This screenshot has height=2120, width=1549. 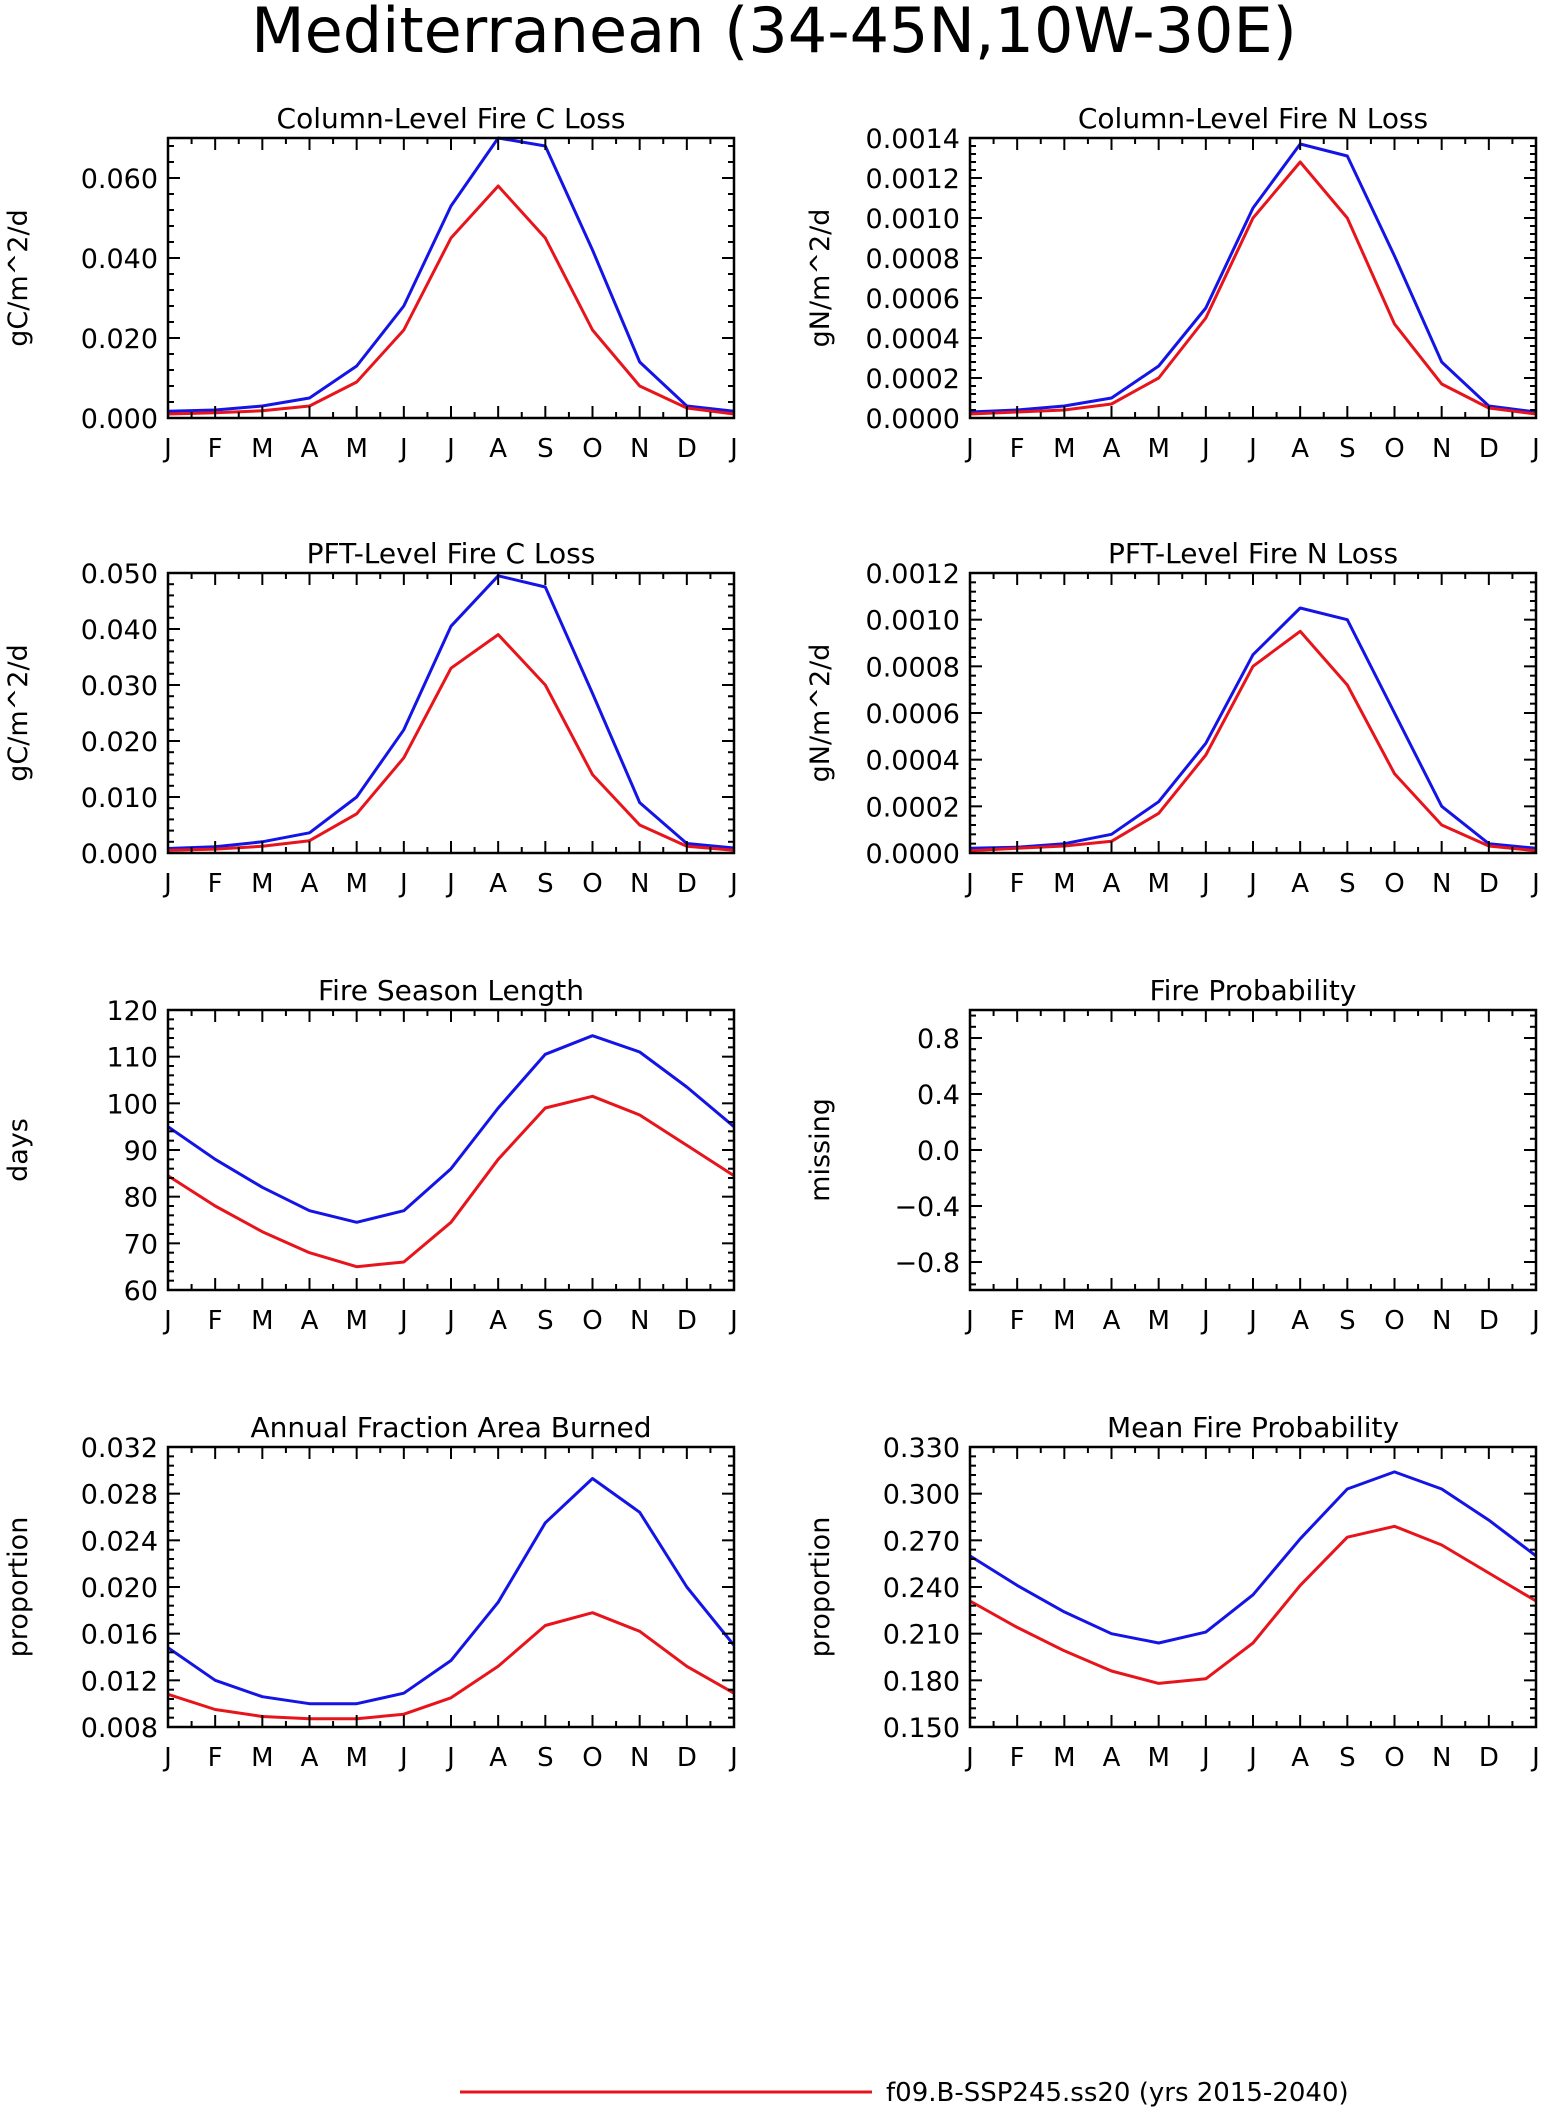 What do you see at coordinates (119, 686) in the screenshot?
I see `y-tick-label: 0.030` at bounding box center [119, 686].